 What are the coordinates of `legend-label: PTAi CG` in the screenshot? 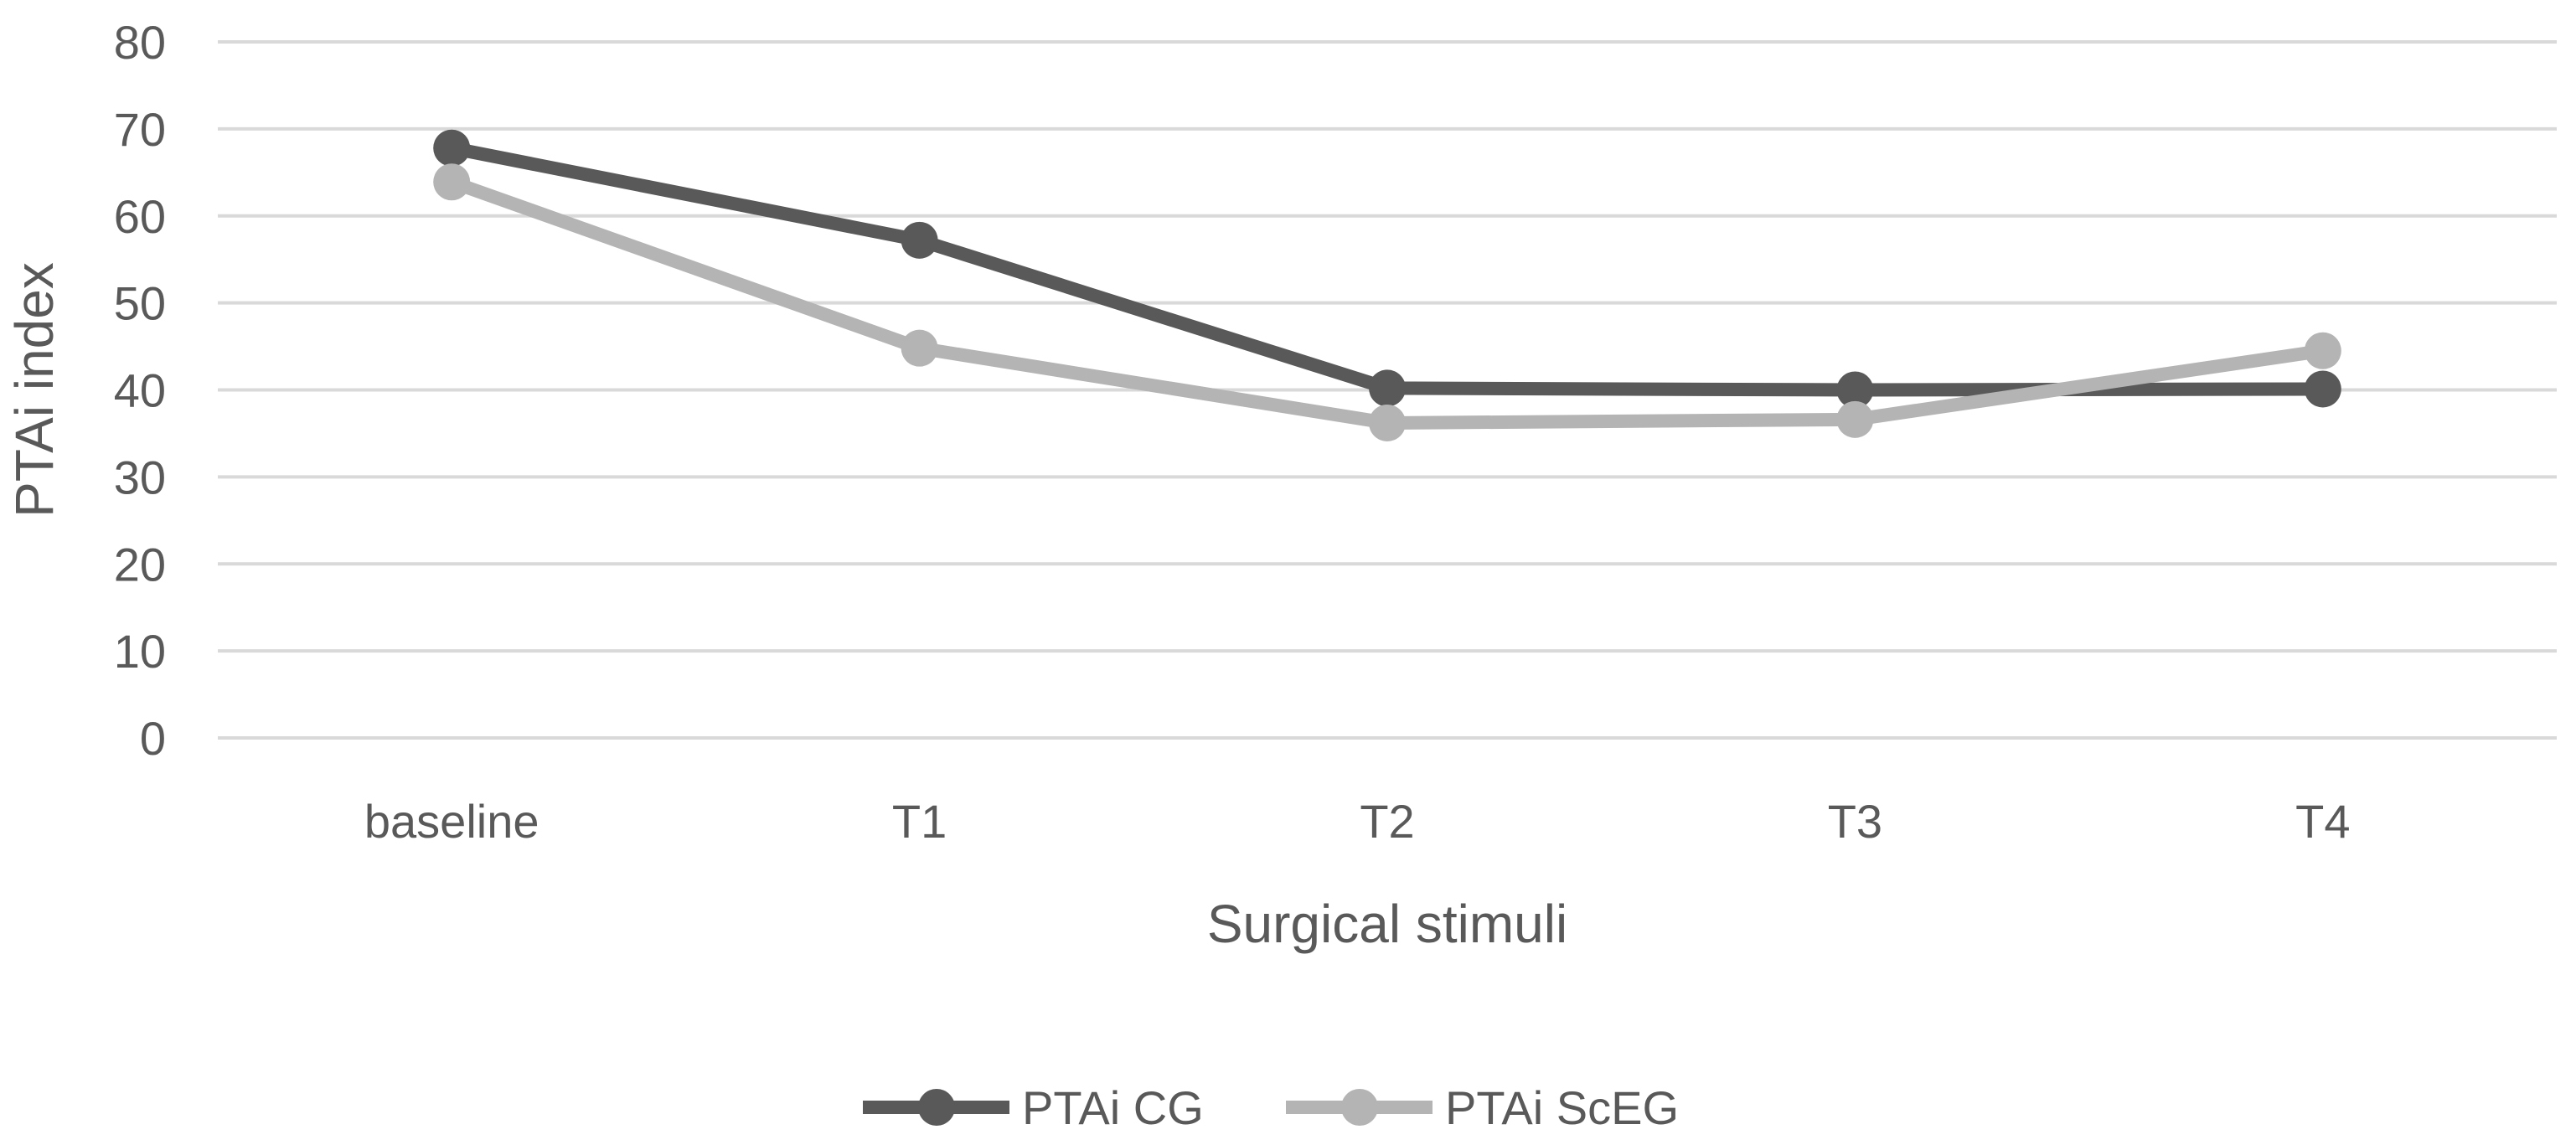 It's located at (1113, 1107).